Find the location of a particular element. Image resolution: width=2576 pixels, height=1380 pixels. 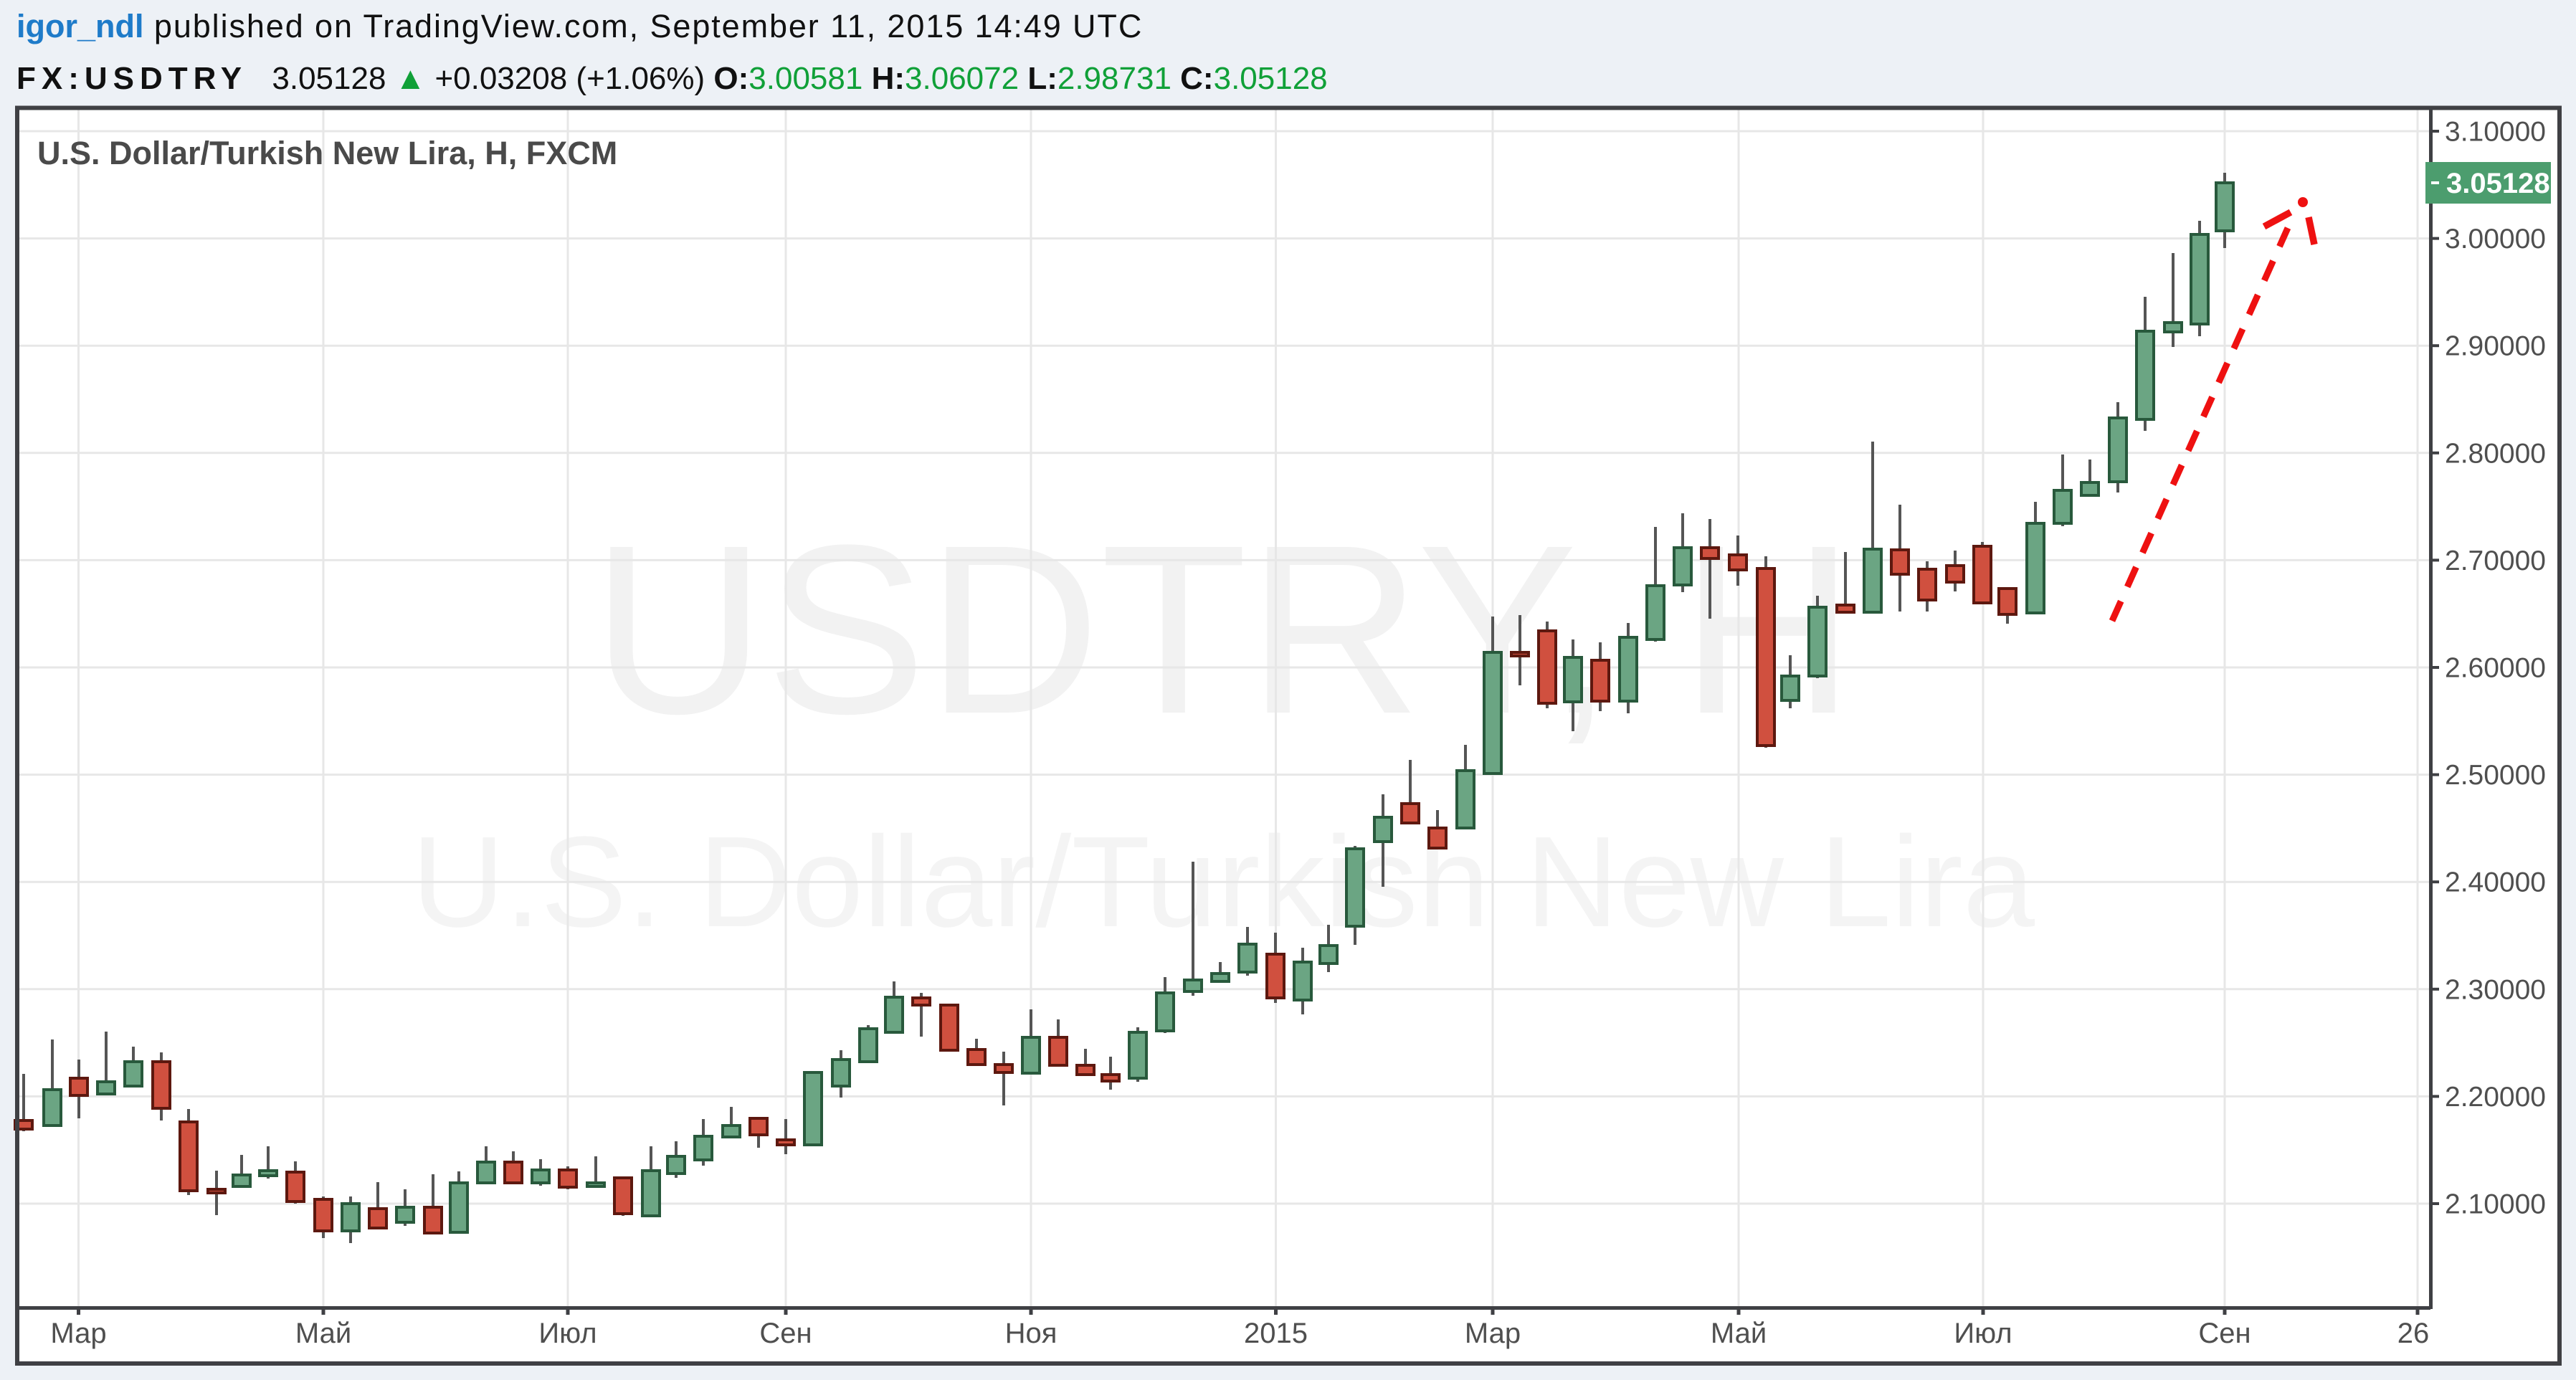

svg-text: 3.10000 is located at coordinates (2495, 132).